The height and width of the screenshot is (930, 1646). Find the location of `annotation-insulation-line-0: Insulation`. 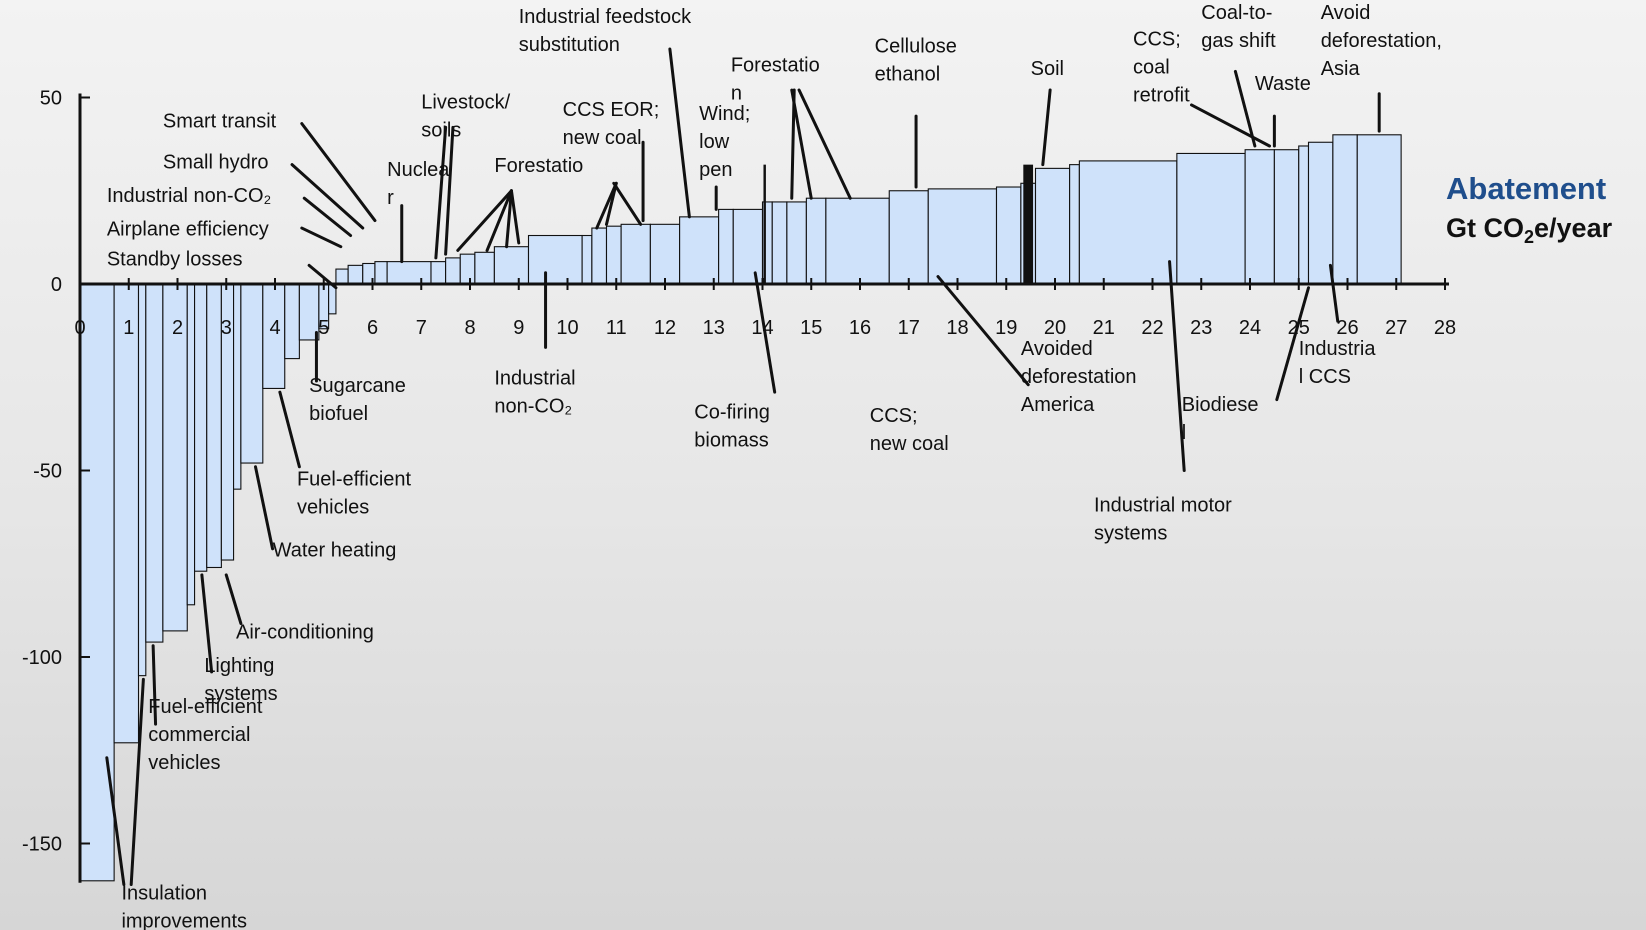

annotation-insulation-line-0: Insulation is located at coordinates (164, 893).